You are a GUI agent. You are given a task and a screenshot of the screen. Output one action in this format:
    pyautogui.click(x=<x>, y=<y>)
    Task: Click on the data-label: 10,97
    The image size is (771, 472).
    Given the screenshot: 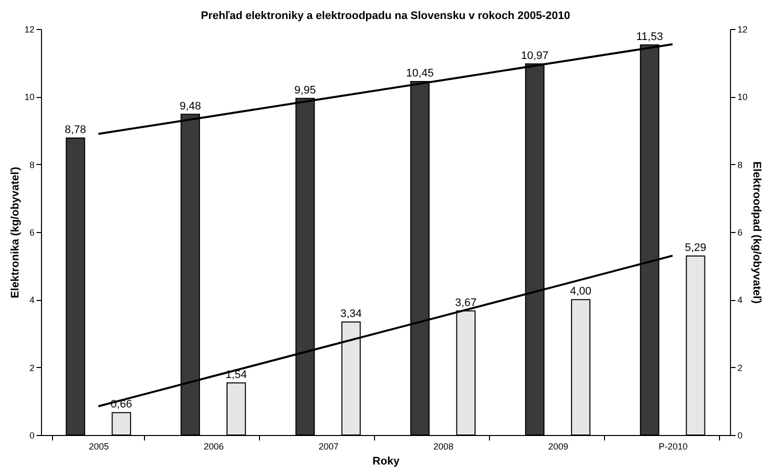 What is the action you would take?
    pyautogui.click(x=535, y=56)
    